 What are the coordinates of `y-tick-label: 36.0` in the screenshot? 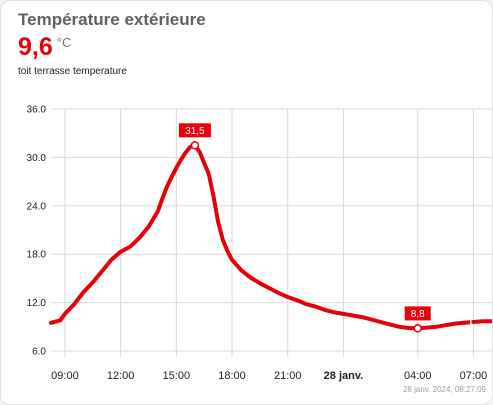 It's located at (37, 110).